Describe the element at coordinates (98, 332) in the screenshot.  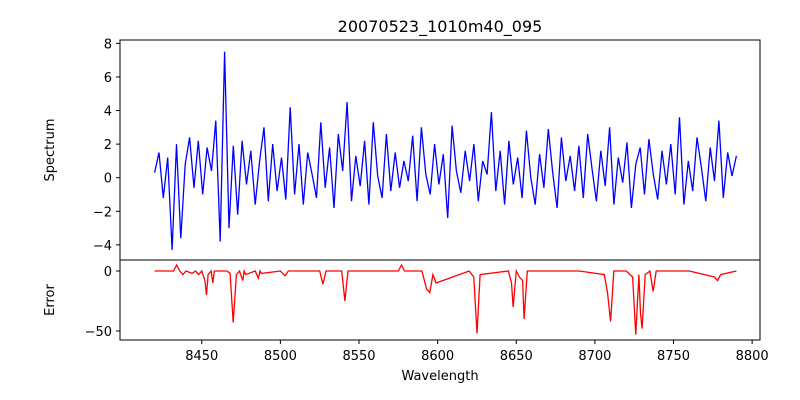
I see `ytick-label: −50` at that location.